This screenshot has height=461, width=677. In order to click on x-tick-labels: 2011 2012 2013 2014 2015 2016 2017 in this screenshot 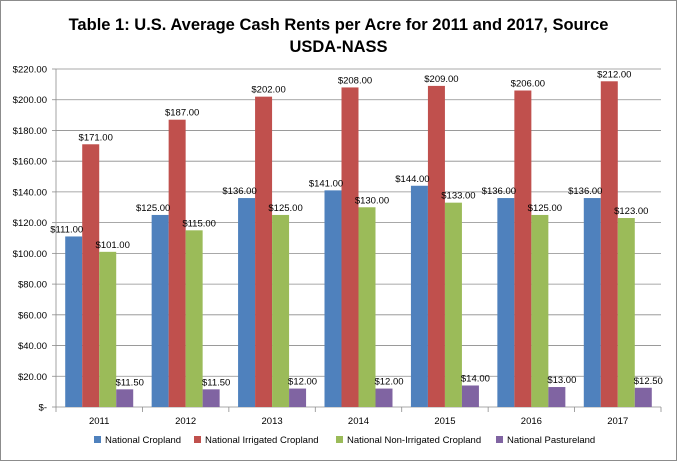, I will do `click(358, 421)`.